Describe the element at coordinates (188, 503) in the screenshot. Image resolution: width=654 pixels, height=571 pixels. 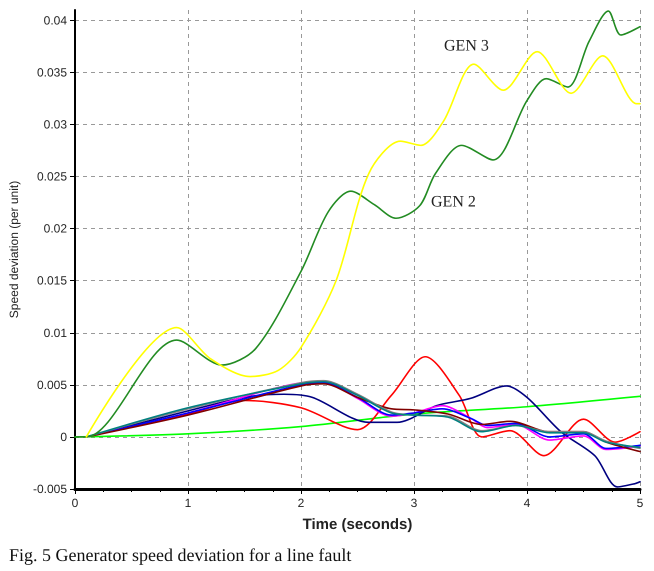
I see `x-tick-label: 1` at that location.